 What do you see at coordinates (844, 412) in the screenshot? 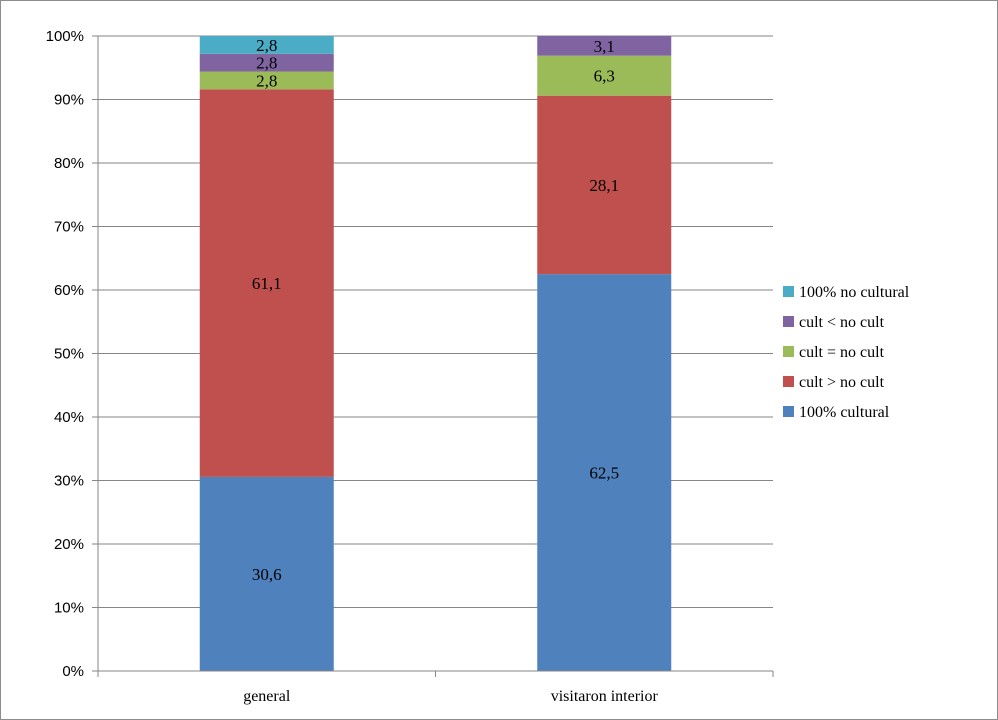
I see `legend-label: 100% cultural` at bounding box center [844, 412].